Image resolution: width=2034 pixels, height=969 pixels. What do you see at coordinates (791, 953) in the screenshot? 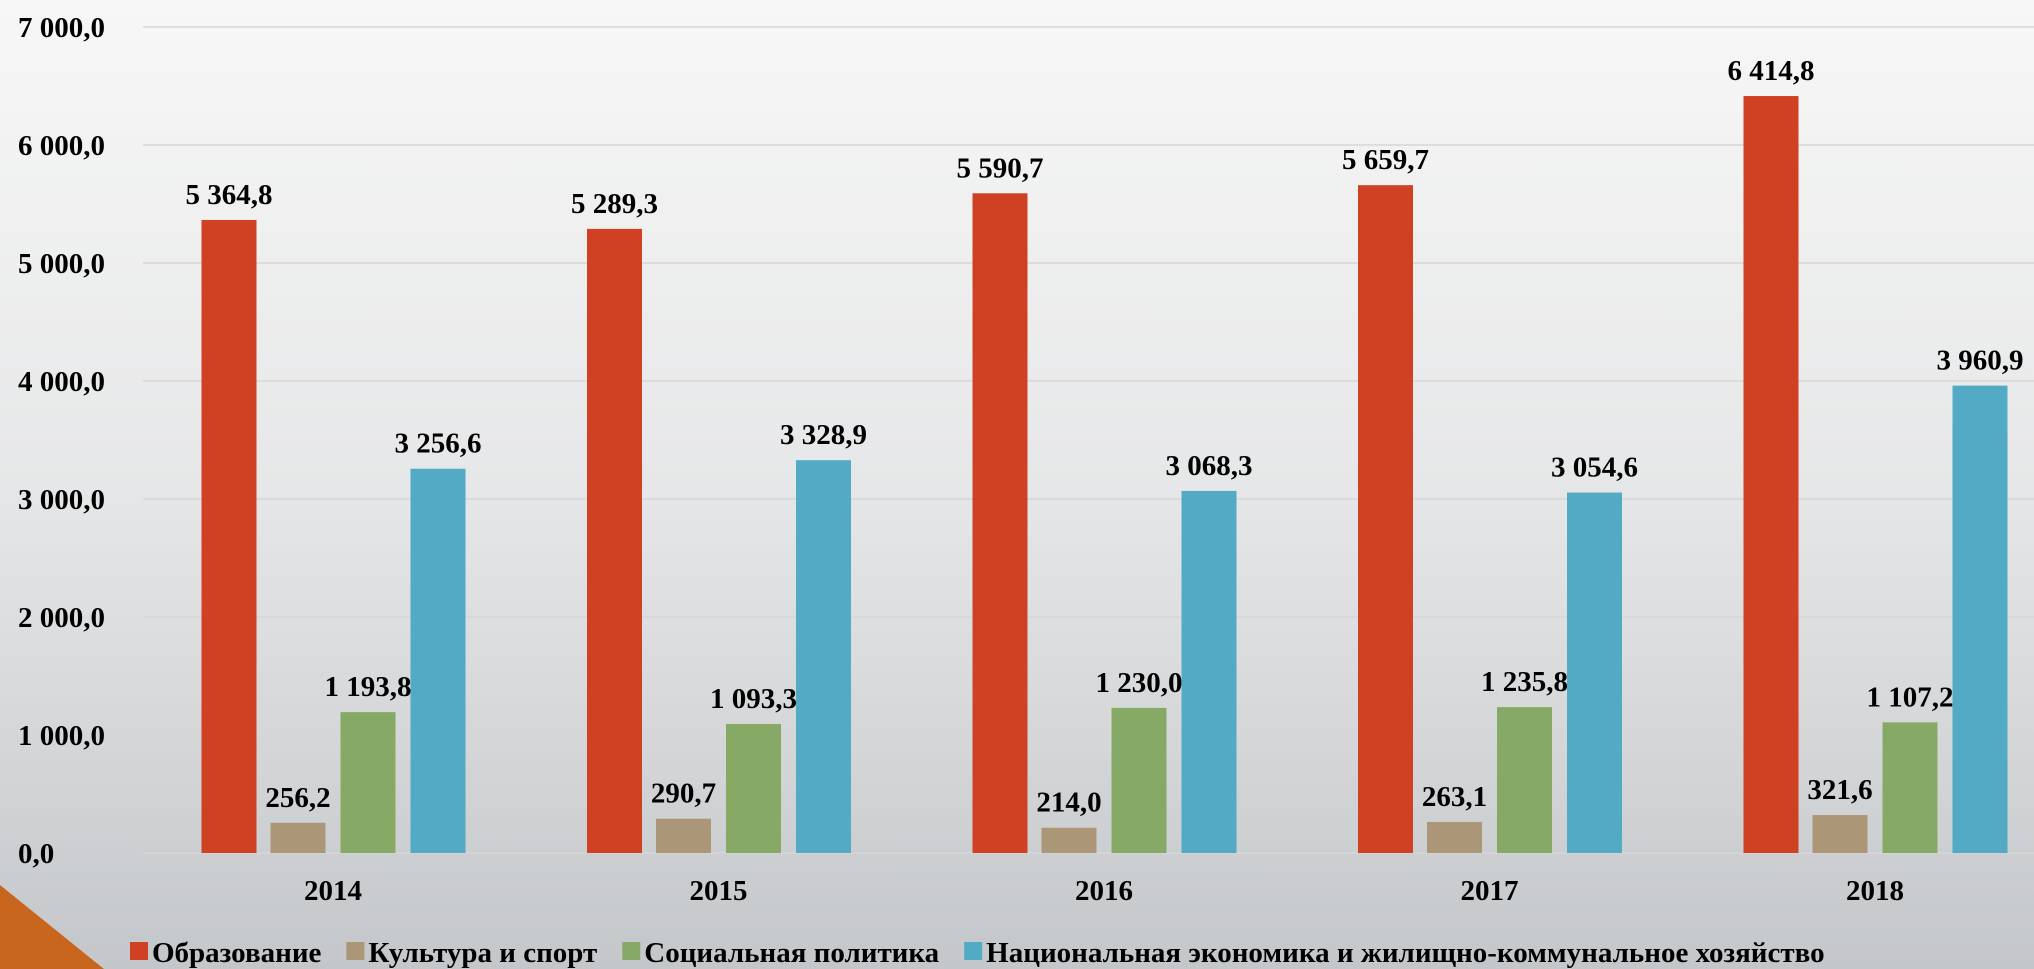
I see `legend-label: Социальная политика` at bounding box center [791, 953].